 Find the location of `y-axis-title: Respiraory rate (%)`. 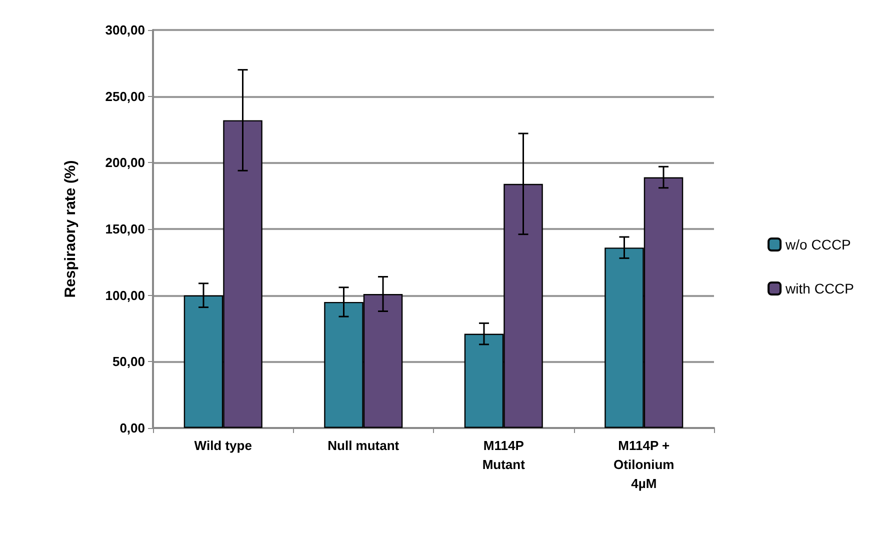

y-axis-title: Respiraory rate (%) is located at coordinates (70, 229).